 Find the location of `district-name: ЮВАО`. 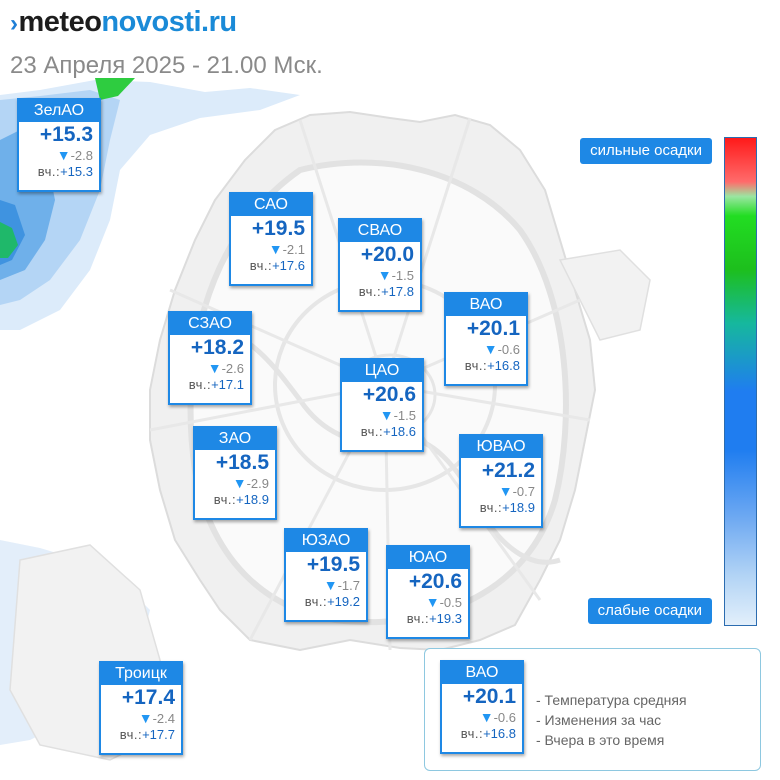

district-name: ЮВАО is located at coordinates (501, 447).